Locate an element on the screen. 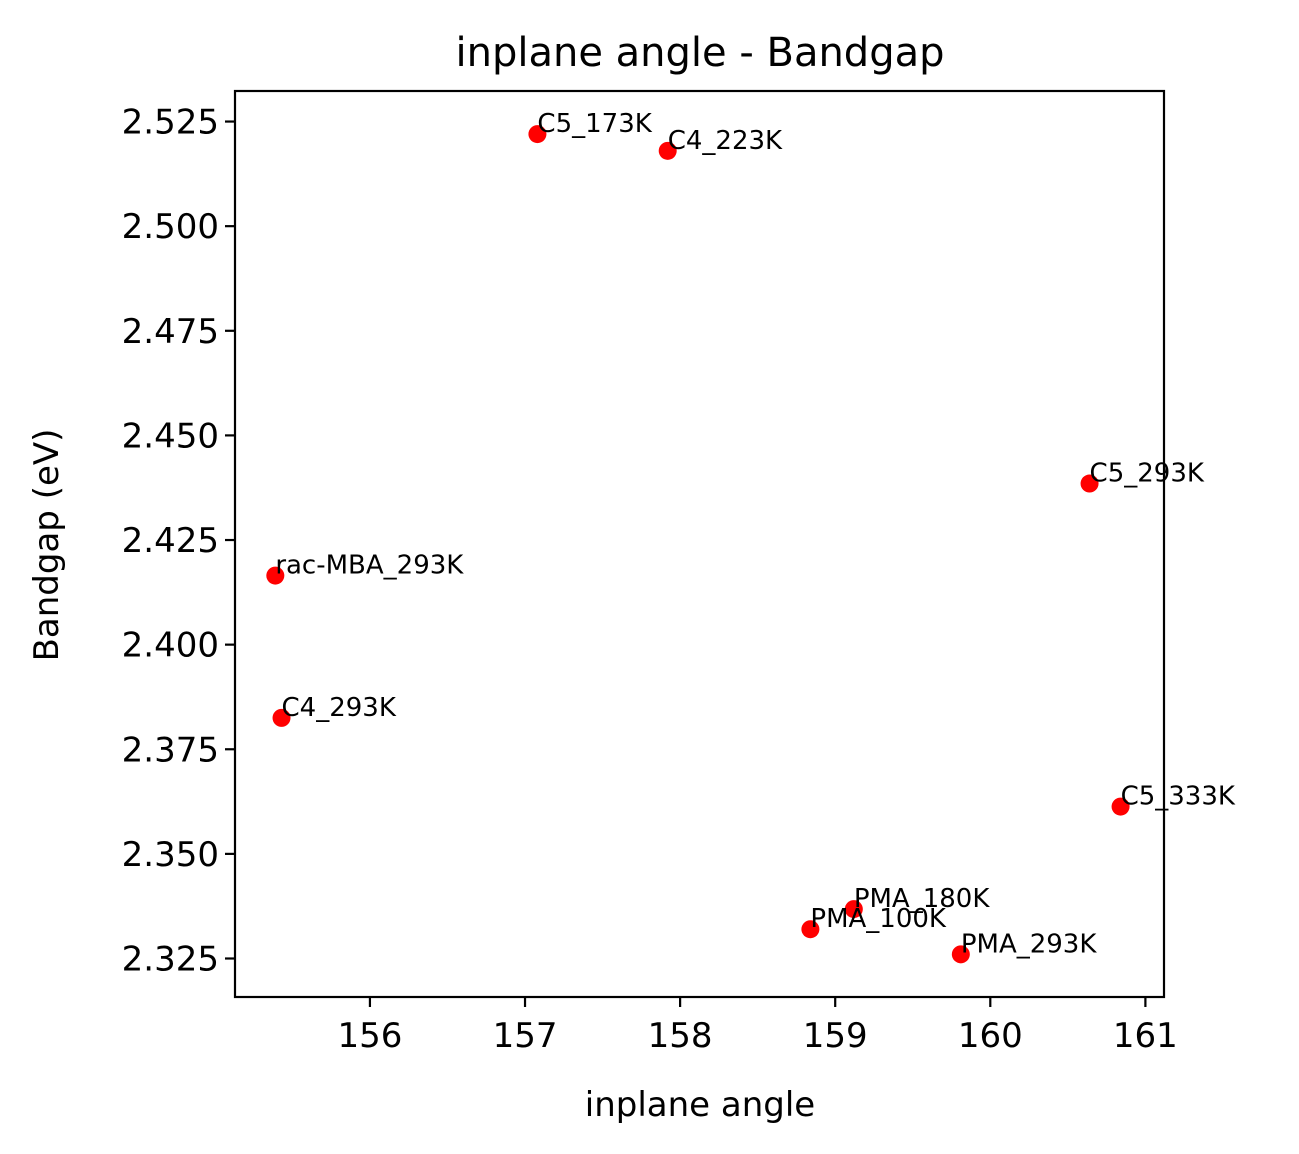  y-tick-label: 2.525 is located at coordinates (170, 123).